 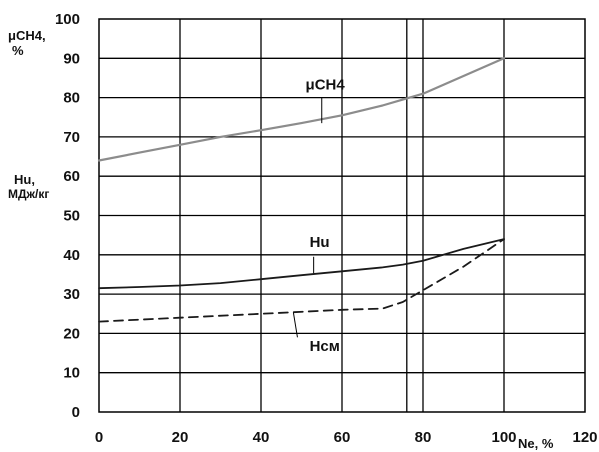 I want to click on y-tick-label: 10, so click(x=71, y=373).